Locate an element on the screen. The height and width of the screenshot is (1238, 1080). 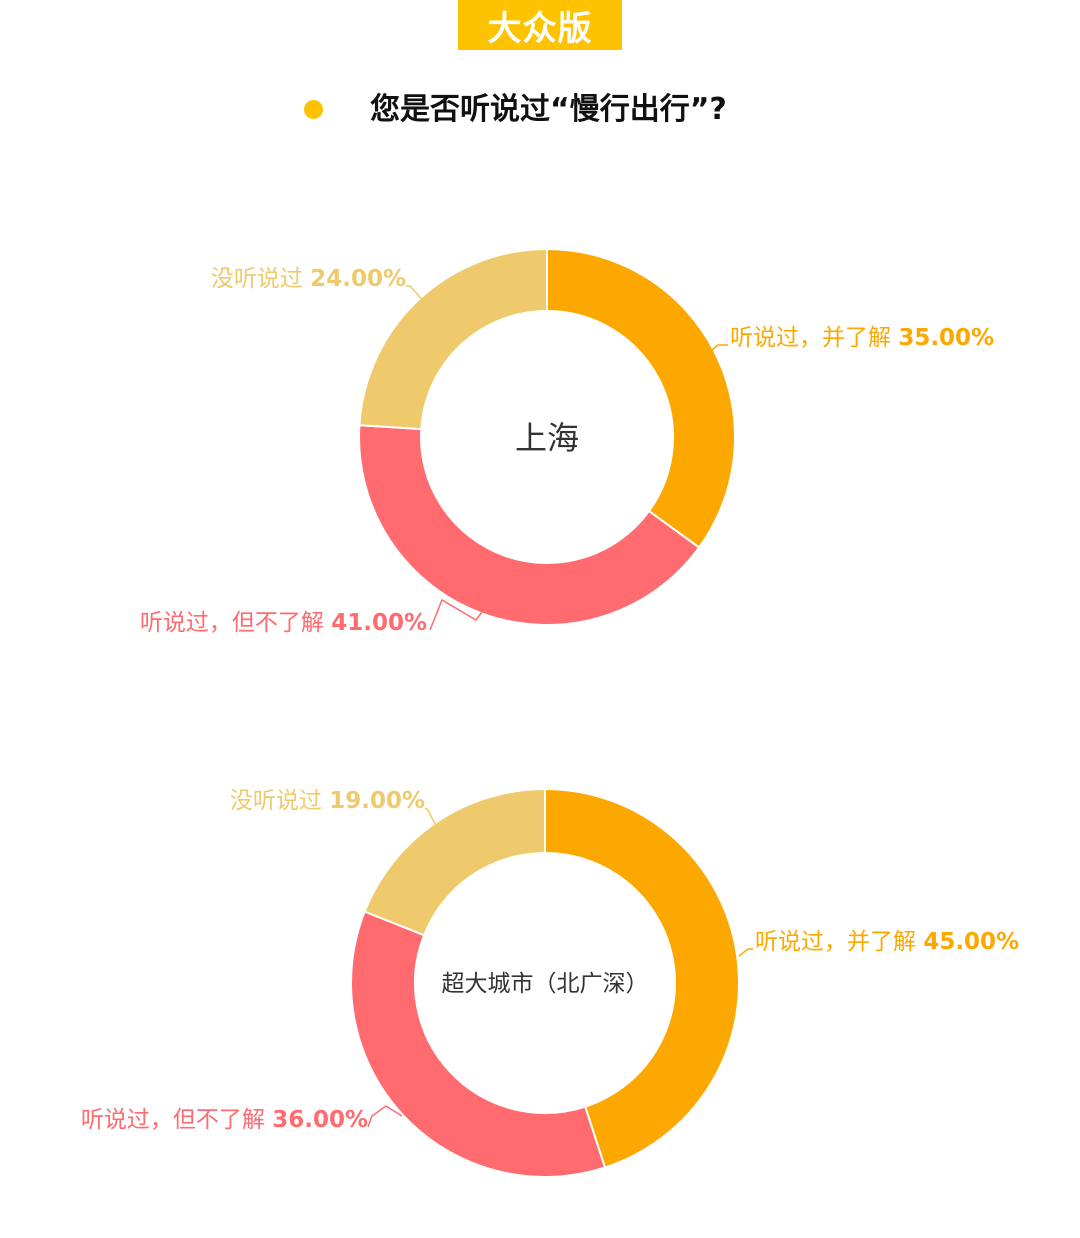
slice-label-value: 19.00% is located at coordinates (377, 801).